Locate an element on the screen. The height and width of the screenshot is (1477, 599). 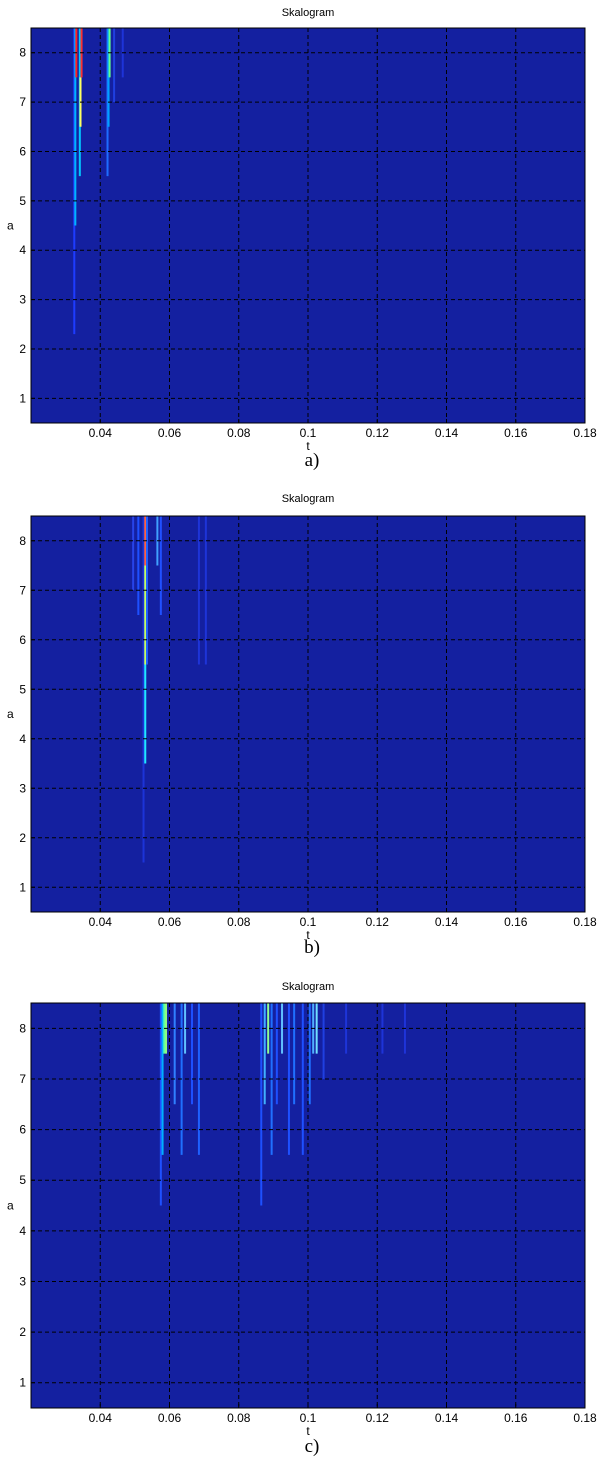
panel-caption: a) is located at coordinates (312, 460).